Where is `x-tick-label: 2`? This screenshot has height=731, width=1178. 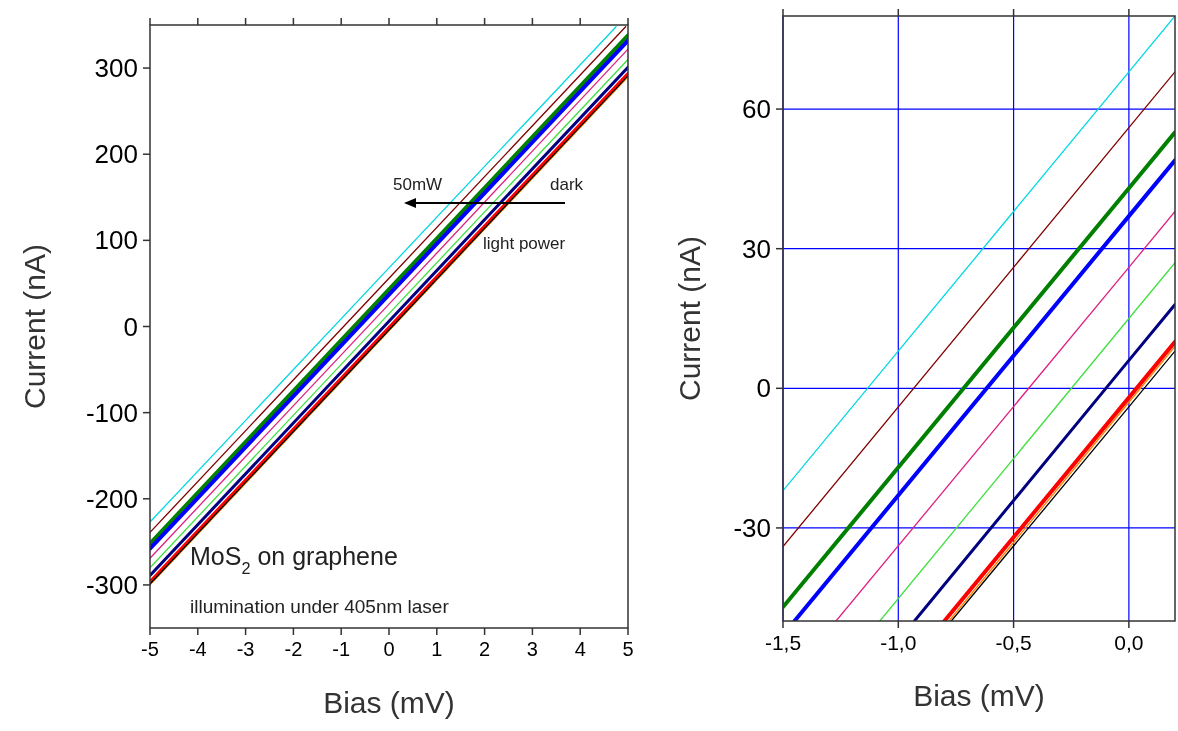
x-tick-label: 2 is located at coordinates (485, 649).